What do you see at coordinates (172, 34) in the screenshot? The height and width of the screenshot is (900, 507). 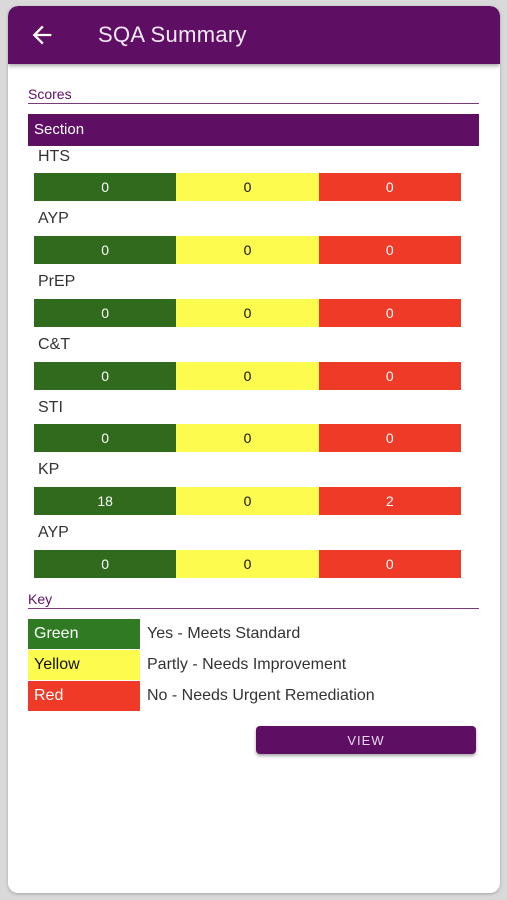 I see `page-title: SQA Summary` at bounding box center [172, 34].